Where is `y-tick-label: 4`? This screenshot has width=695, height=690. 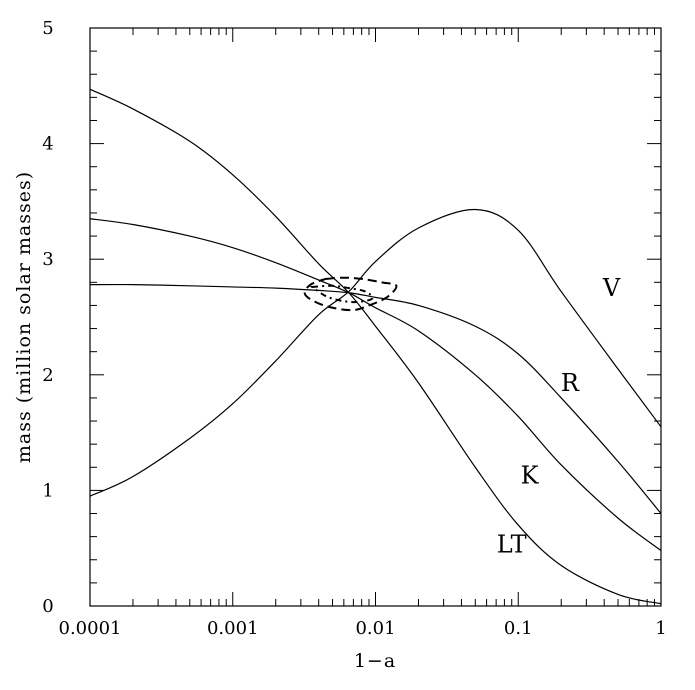
y-tick-label: 4 is located at coordinates (47, 144).